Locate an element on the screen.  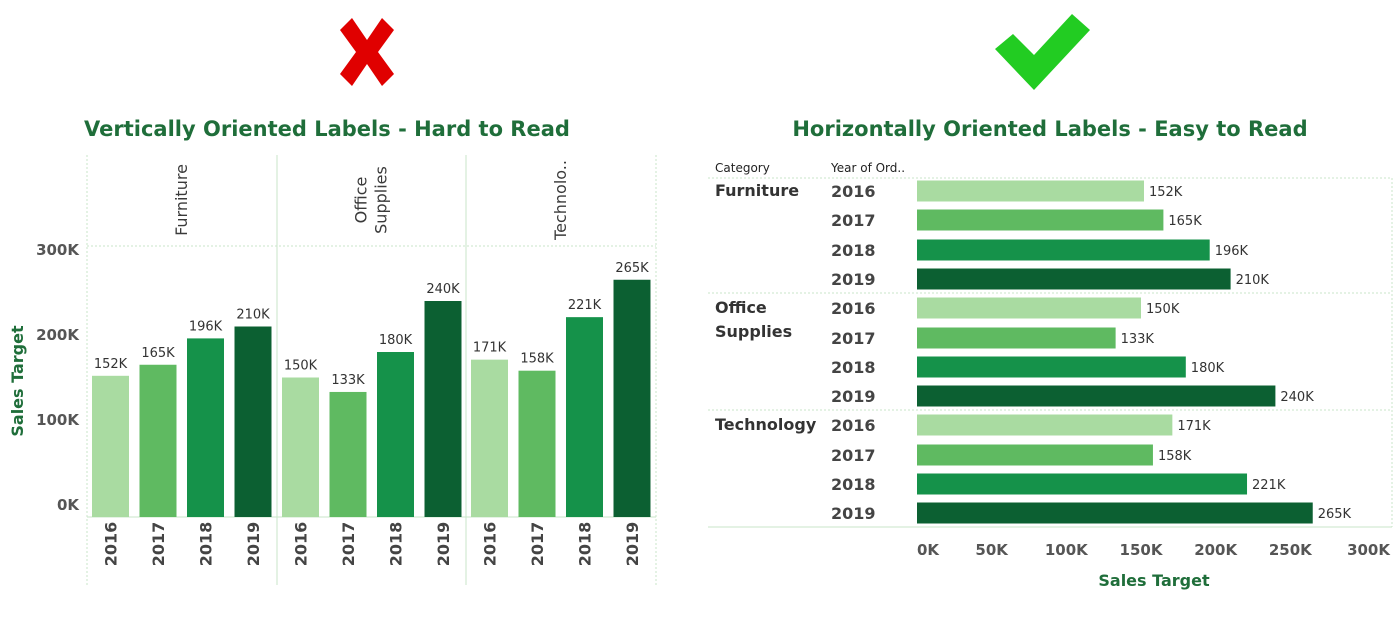
category-header-line: Technolo.. is located at coordinates (560, 200).